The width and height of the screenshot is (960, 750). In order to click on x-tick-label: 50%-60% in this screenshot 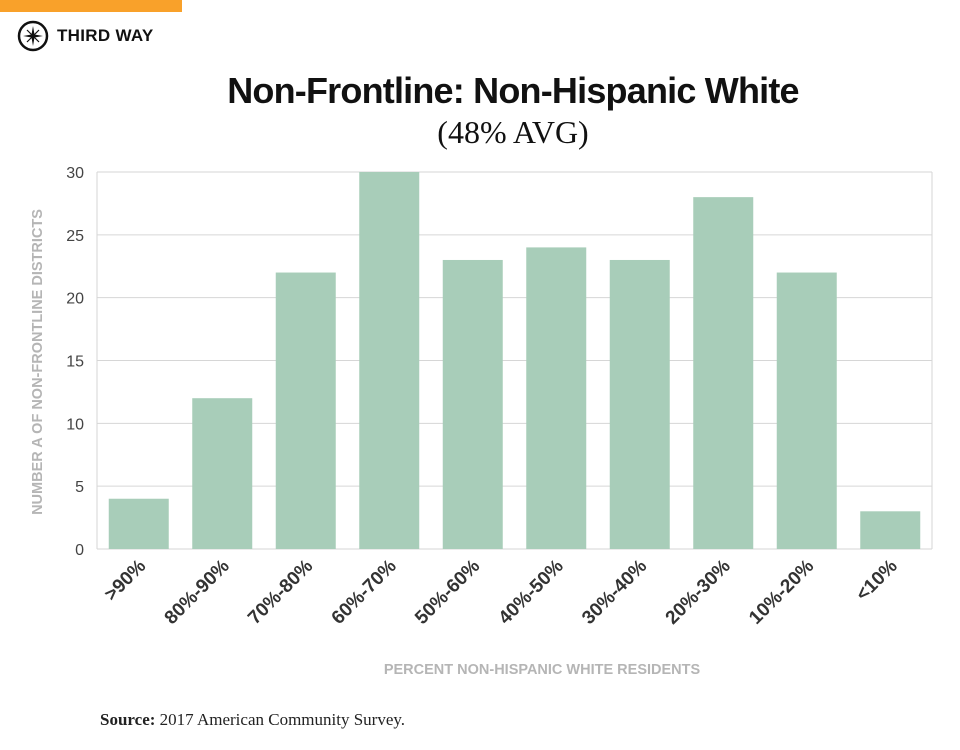, I will do `click(447, 592)`.